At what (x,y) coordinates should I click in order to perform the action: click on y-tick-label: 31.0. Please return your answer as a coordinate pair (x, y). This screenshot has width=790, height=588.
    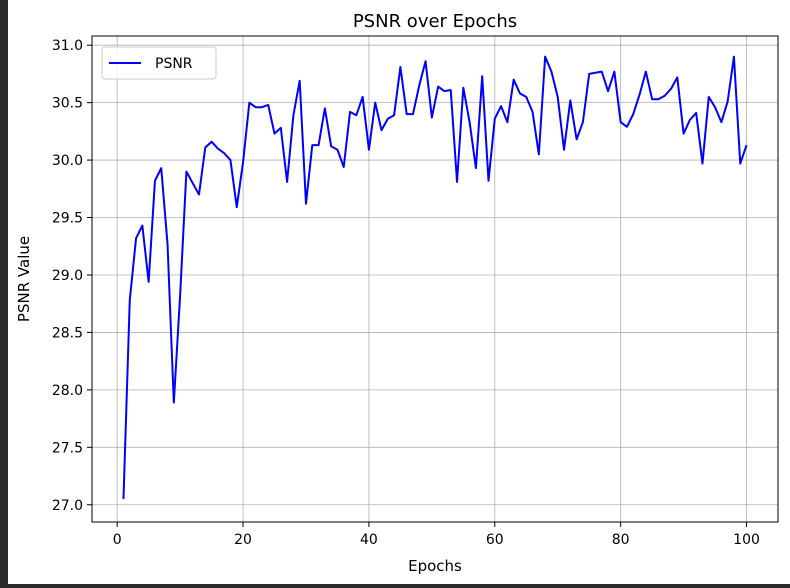
    Looking at the image, I should click on (67, 46).